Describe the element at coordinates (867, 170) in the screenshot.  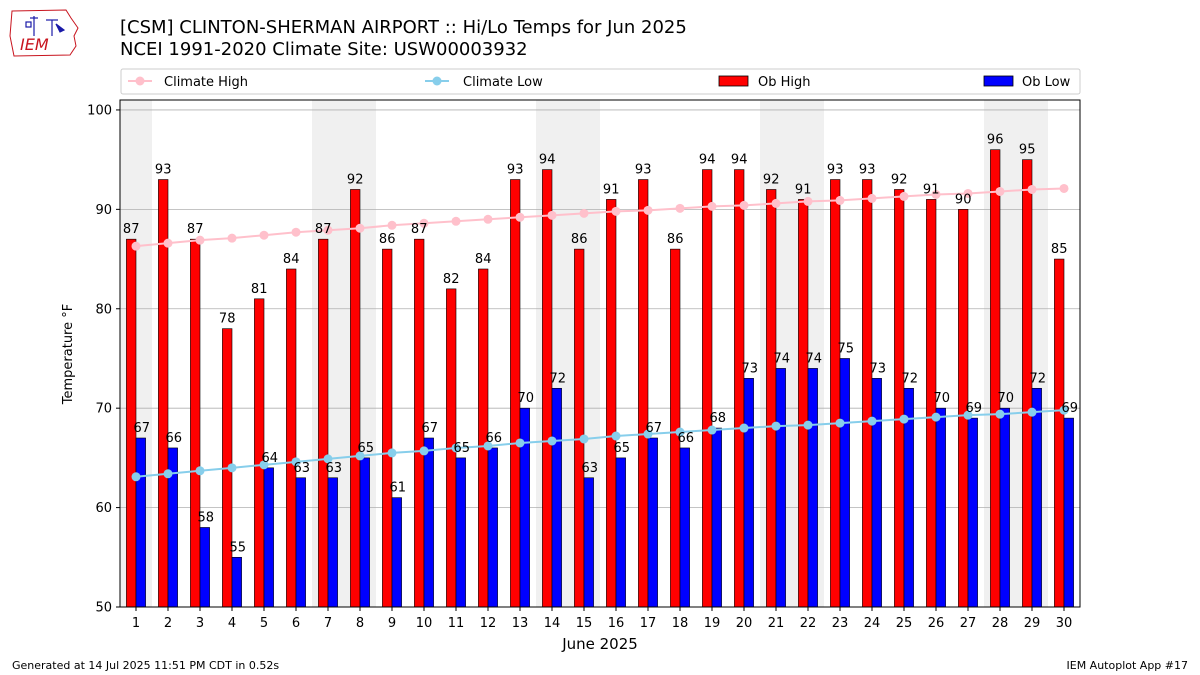
I see `label-ob-high-day-24: 93` at that location.